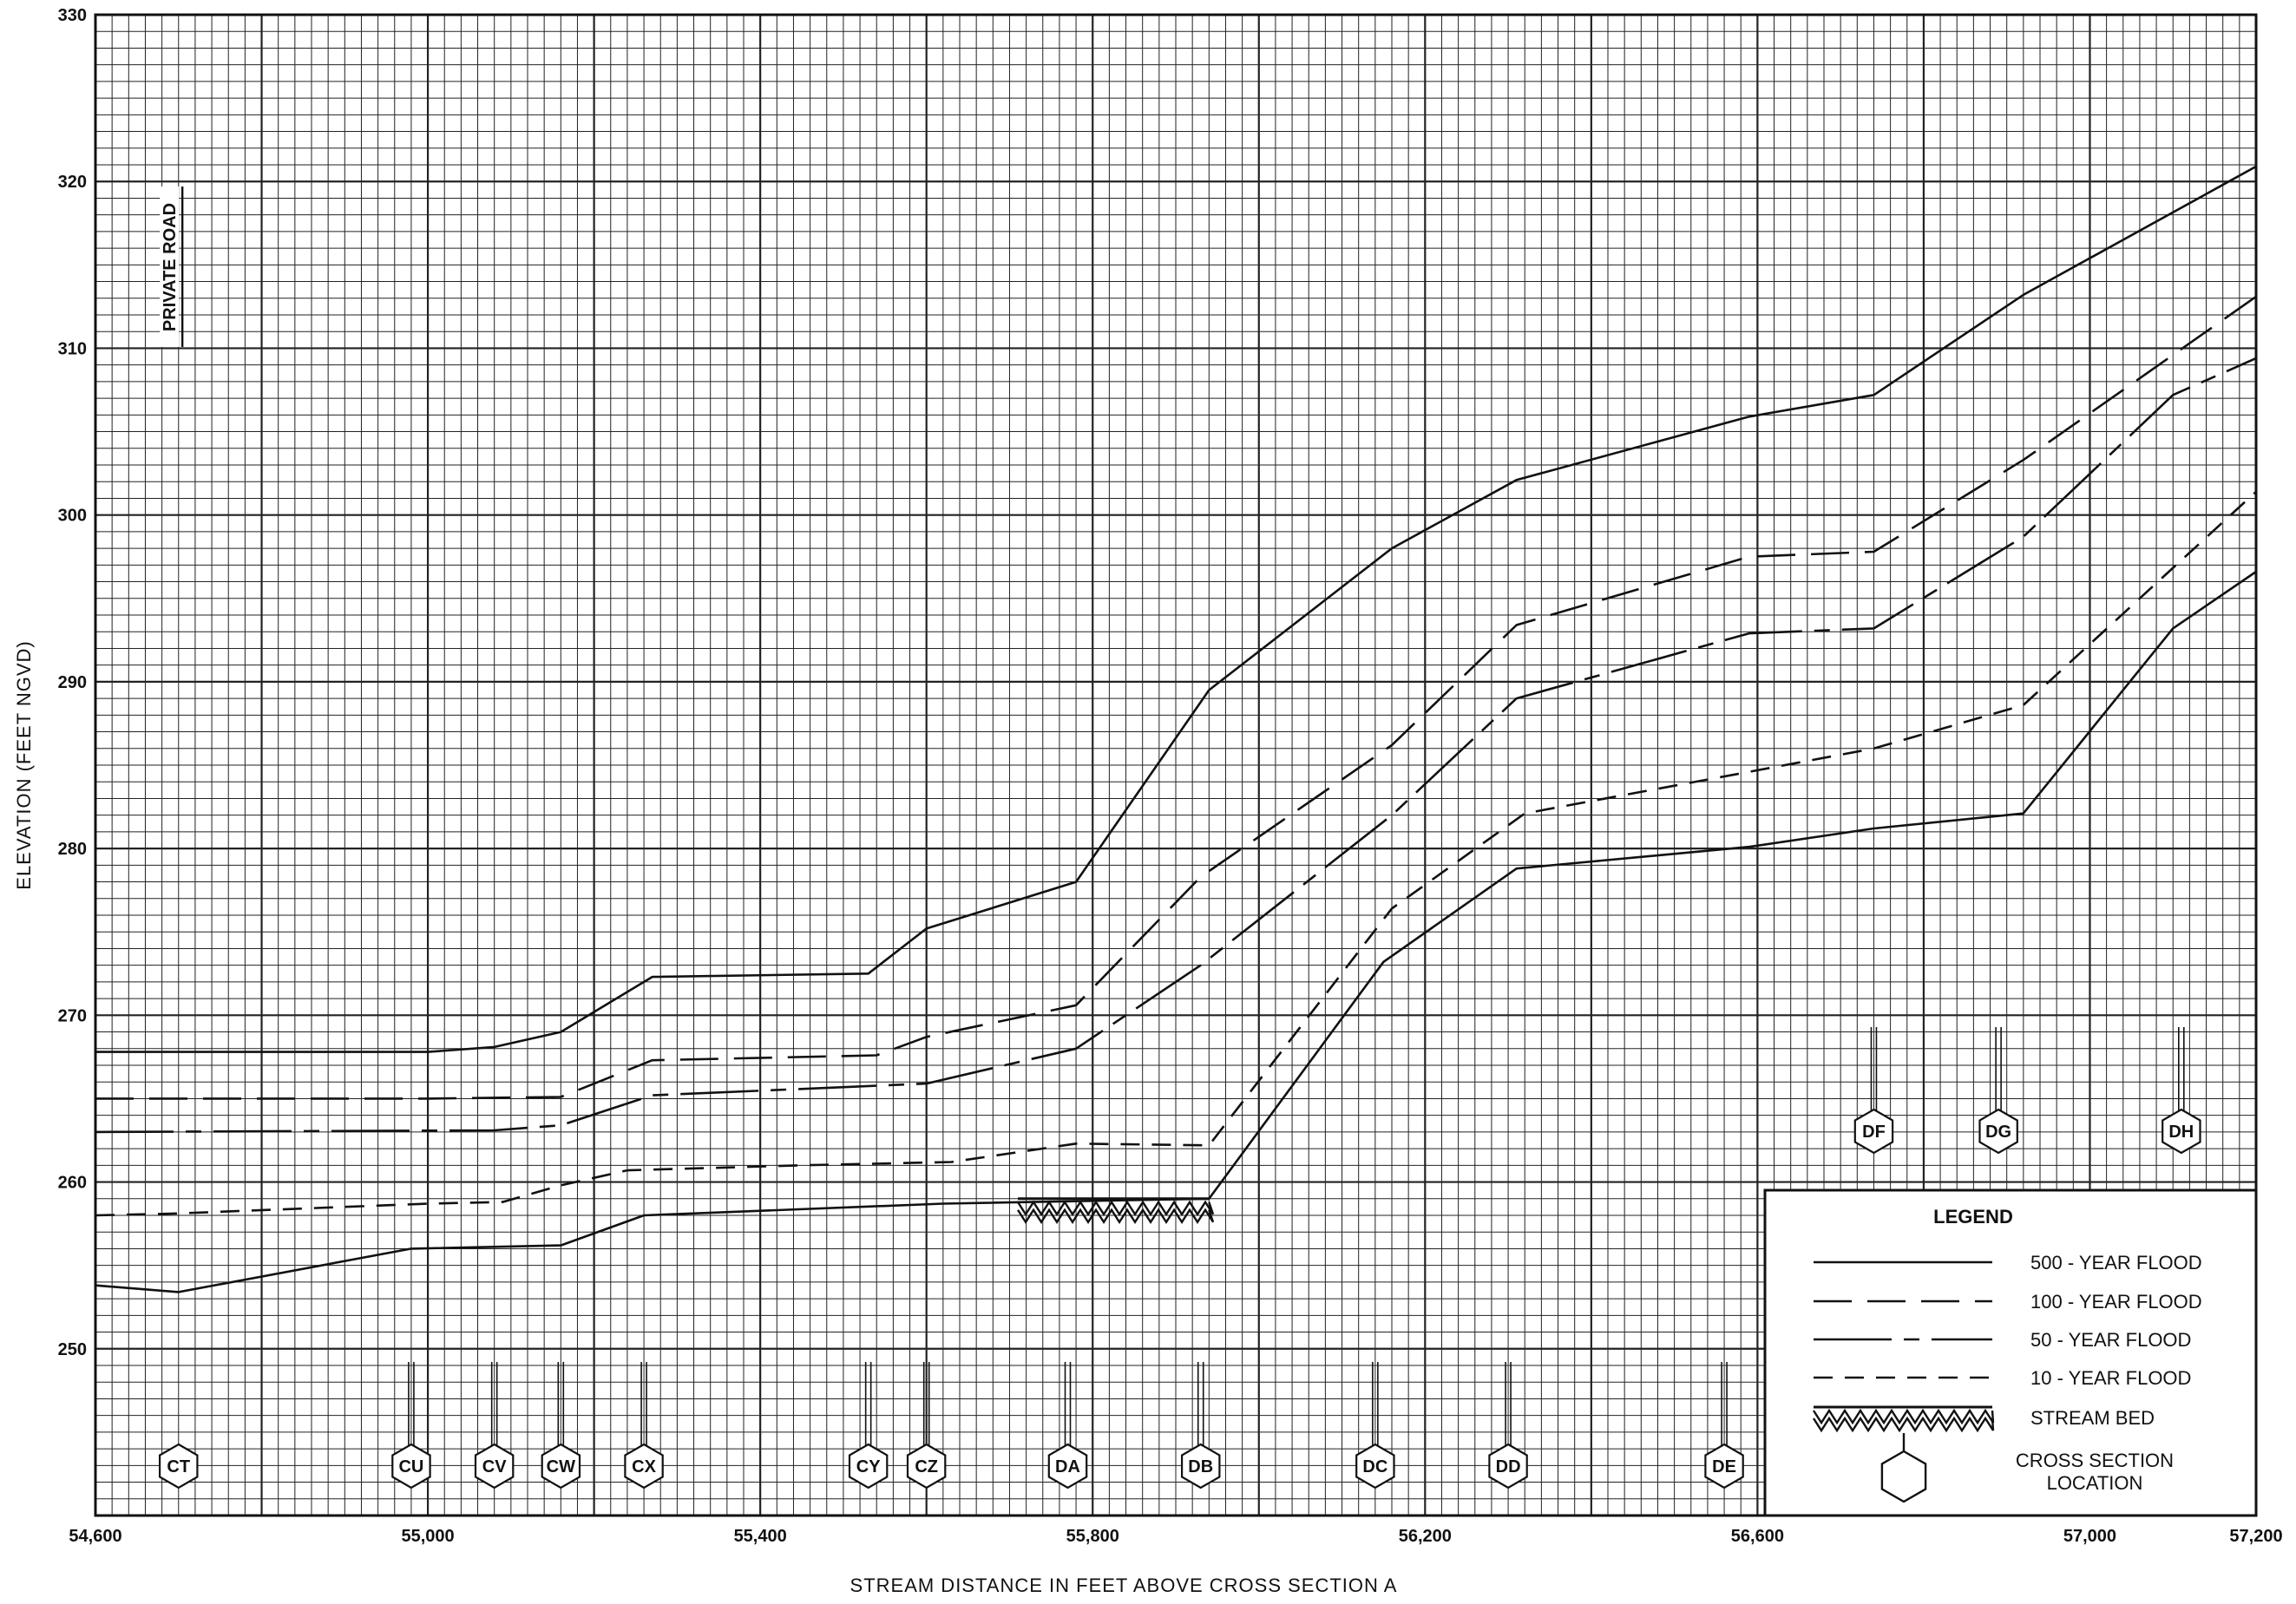 This screenshot has height=1604, width=2296. I want to click on y-tick-label: 310, so click(72, 348).